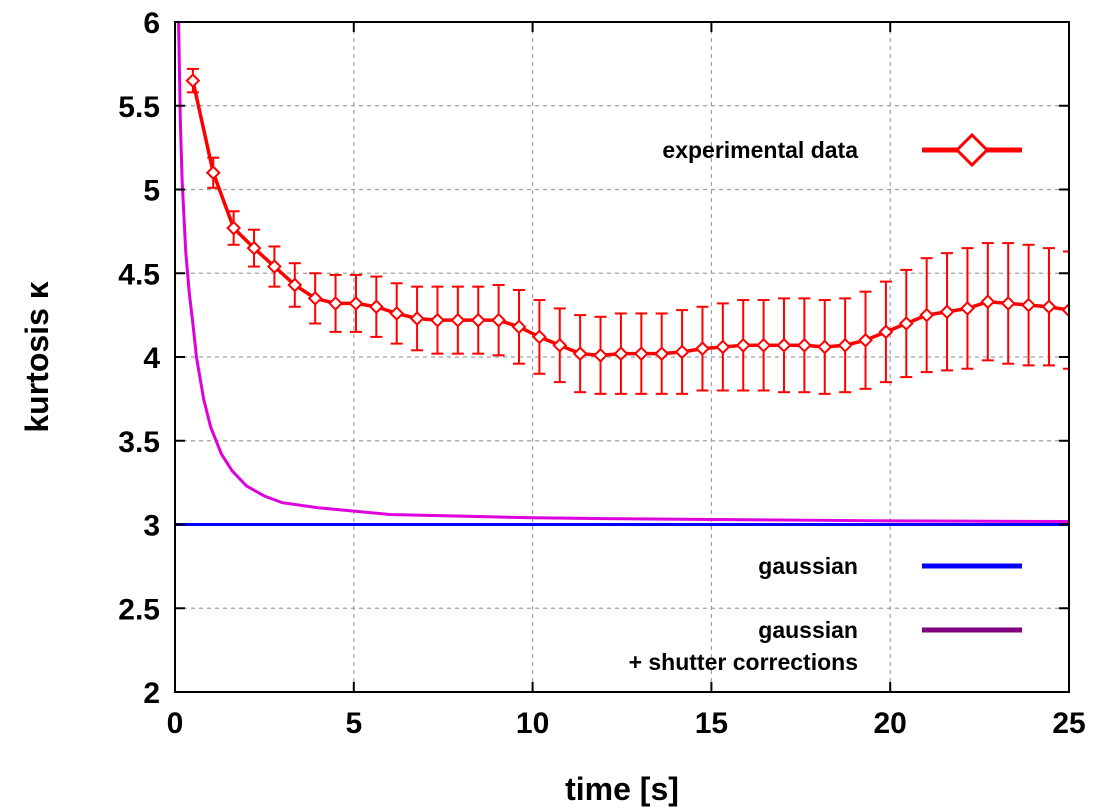  Describe the element at coordinates (37, 356) in the screenshot. I see `y-axis-title: kurtosis κ` at that location.